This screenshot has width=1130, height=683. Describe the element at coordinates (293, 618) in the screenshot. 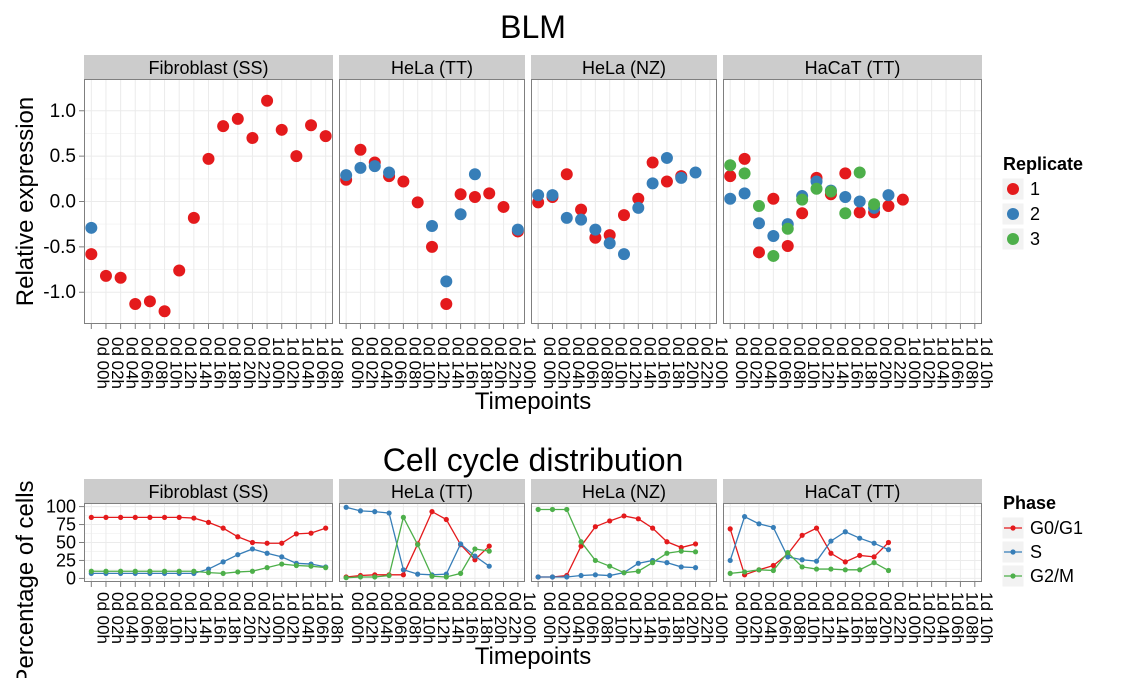

I see `x-tick-label: 1d 02h` at that location.